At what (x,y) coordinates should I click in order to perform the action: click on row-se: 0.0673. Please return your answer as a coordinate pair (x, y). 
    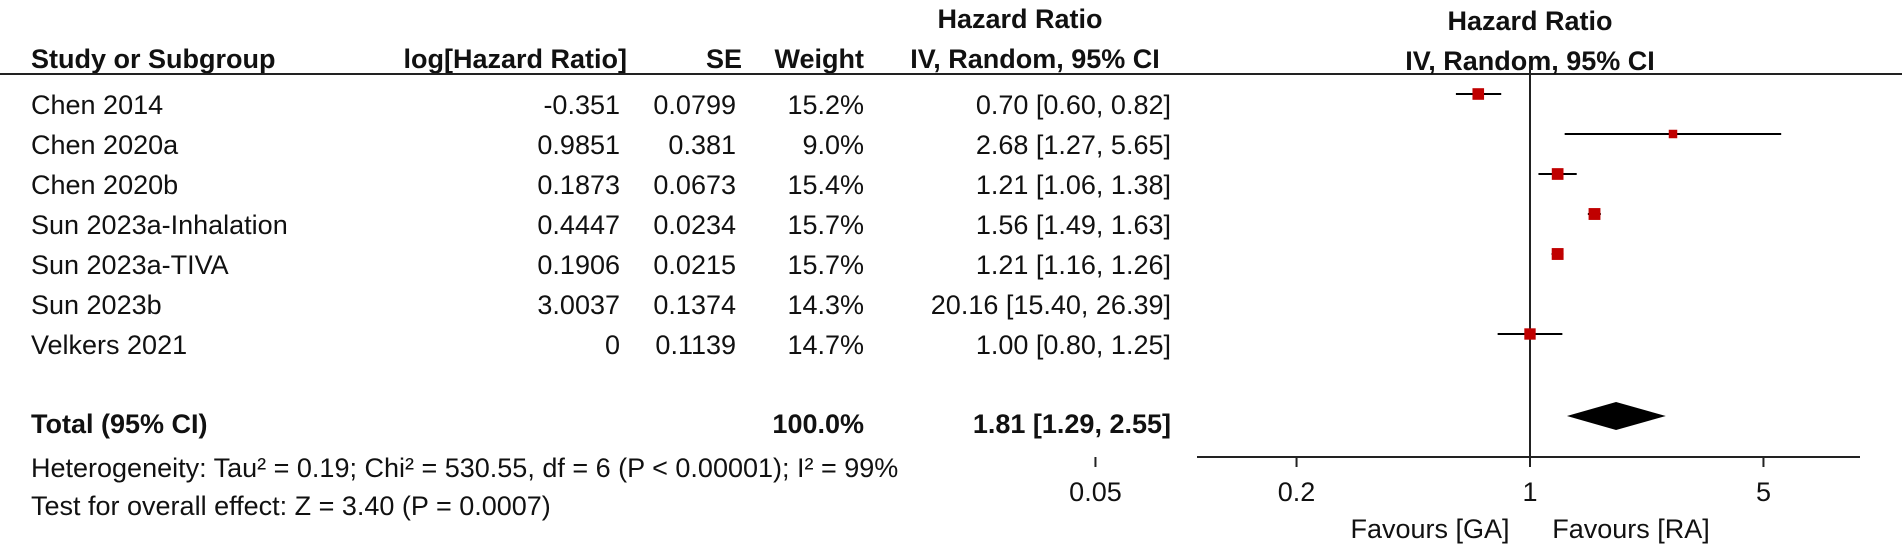
    Looking at the image, I should click on (694, 185).